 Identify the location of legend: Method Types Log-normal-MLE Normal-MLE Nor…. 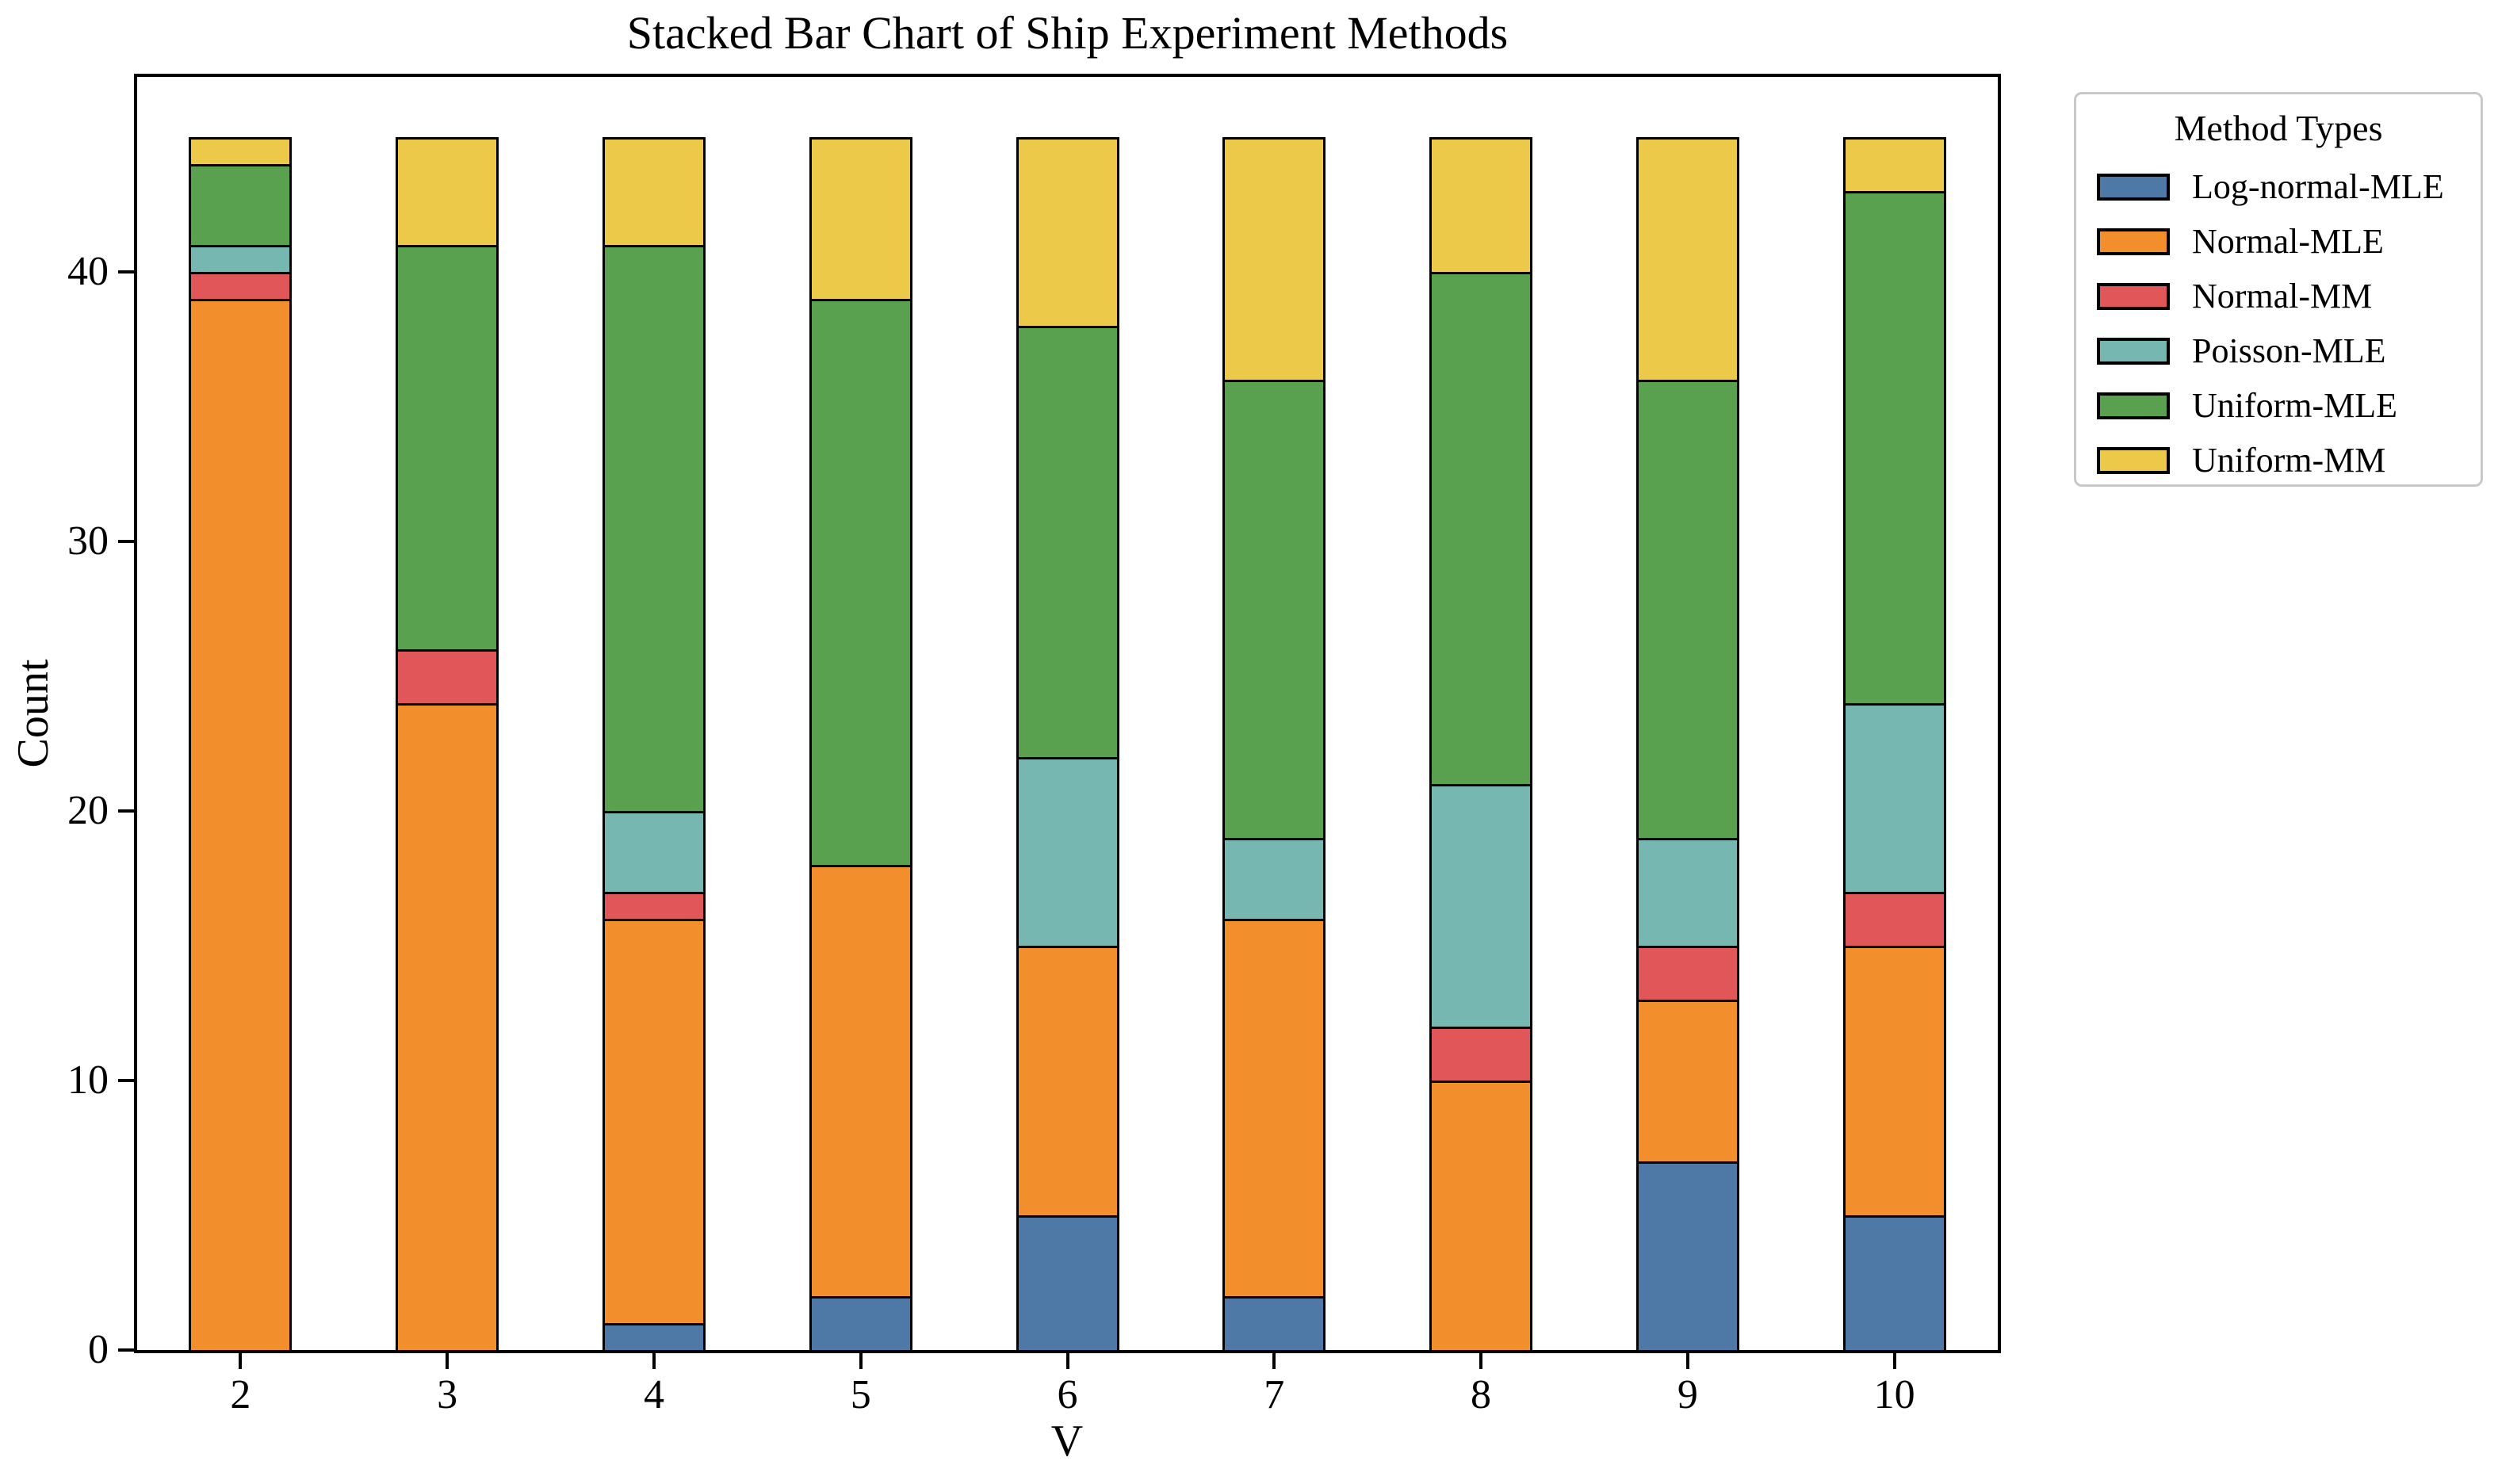
(2279, 289).